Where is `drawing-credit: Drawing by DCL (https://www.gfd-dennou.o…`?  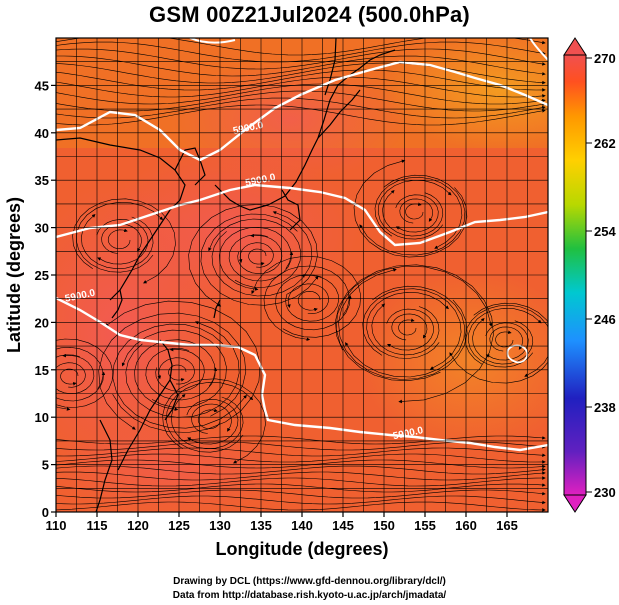 drawing-credit: Drawing by DCL (https://www.gfd-dennou.o… is located at coordinates (309, 581).